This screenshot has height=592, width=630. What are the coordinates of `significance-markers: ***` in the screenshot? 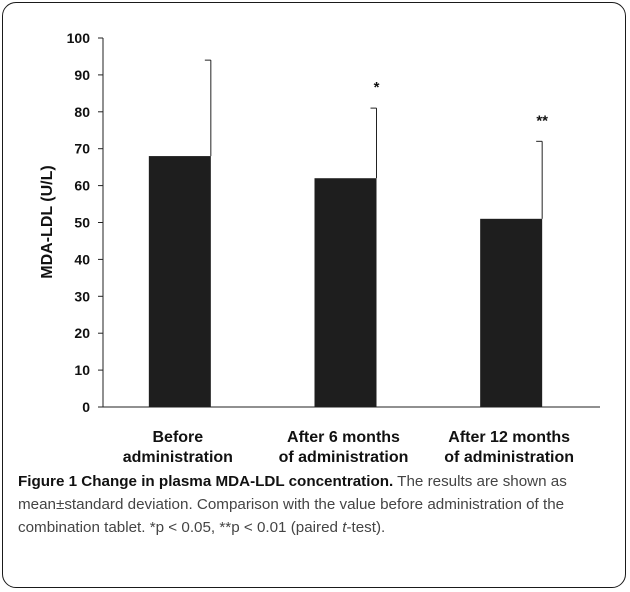 It's located at (461, 104).